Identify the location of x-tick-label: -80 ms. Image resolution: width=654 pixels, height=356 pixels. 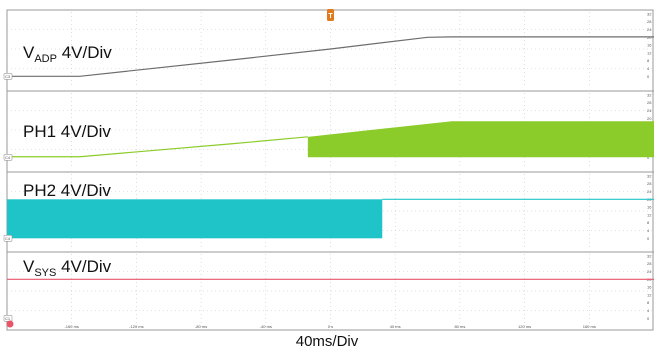
(201, 326).